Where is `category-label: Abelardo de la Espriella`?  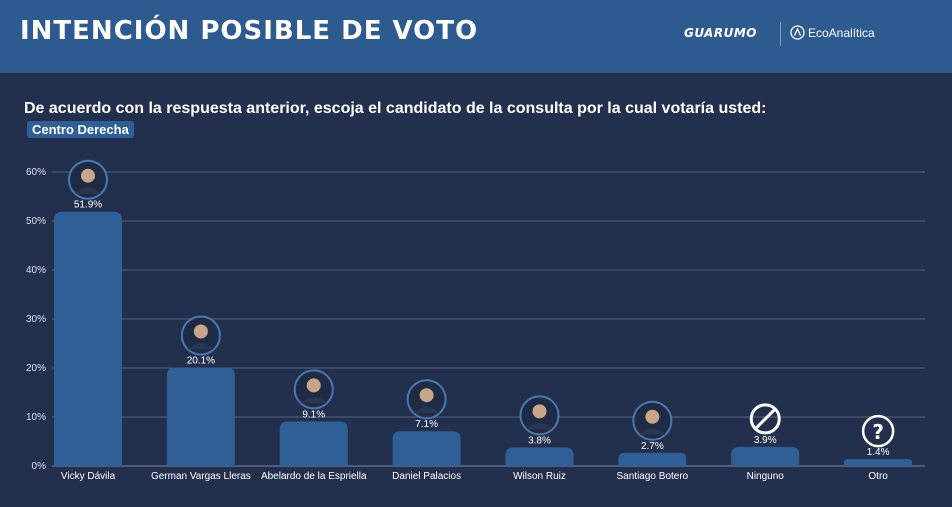
category-label: Abelardo de la Espriella is located at coordinates (314, 476).